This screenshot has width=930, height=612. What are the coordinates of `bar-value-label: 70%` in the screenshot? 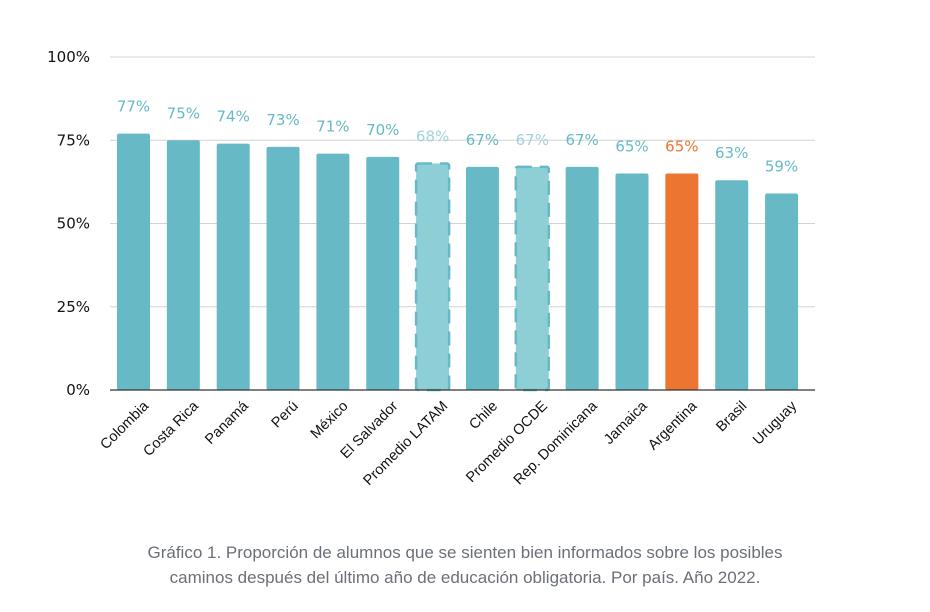 It's located at (382, 130).